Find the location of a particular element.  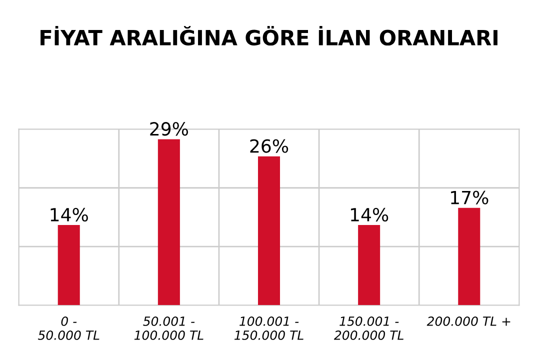

data-label: 26% is located at coordinates (269, 146).